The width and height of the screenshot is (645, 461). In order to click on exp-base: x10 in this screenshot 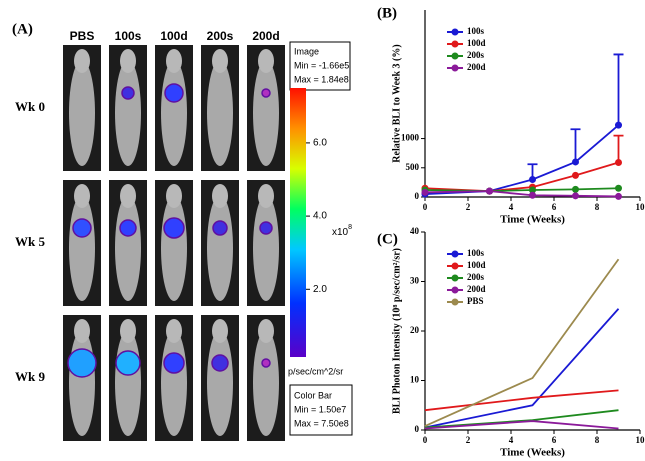, I will do `click(340, 232)`.